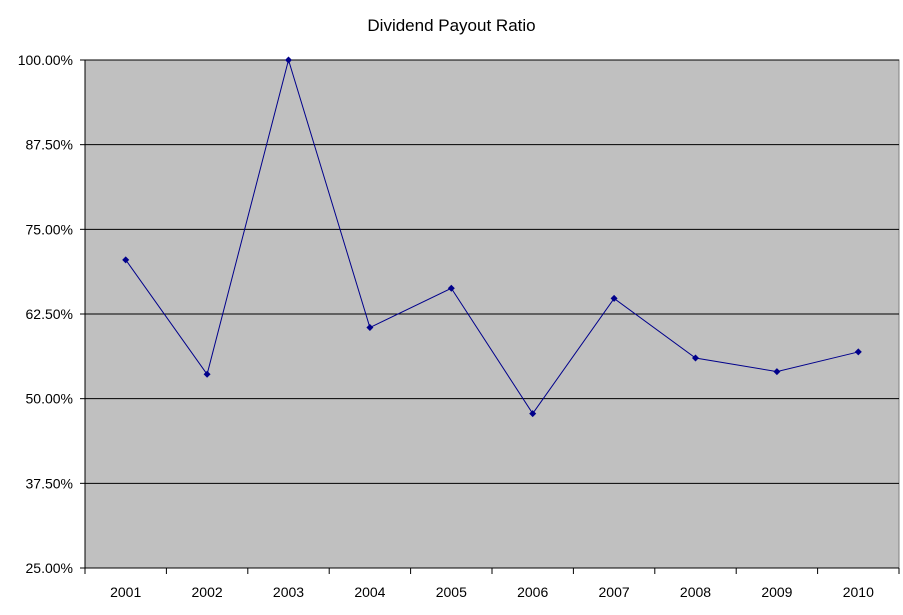  Describe the element at coordinates (49, 483) in the screenshot. I see `y-tick-label: 37.50%` at that location.